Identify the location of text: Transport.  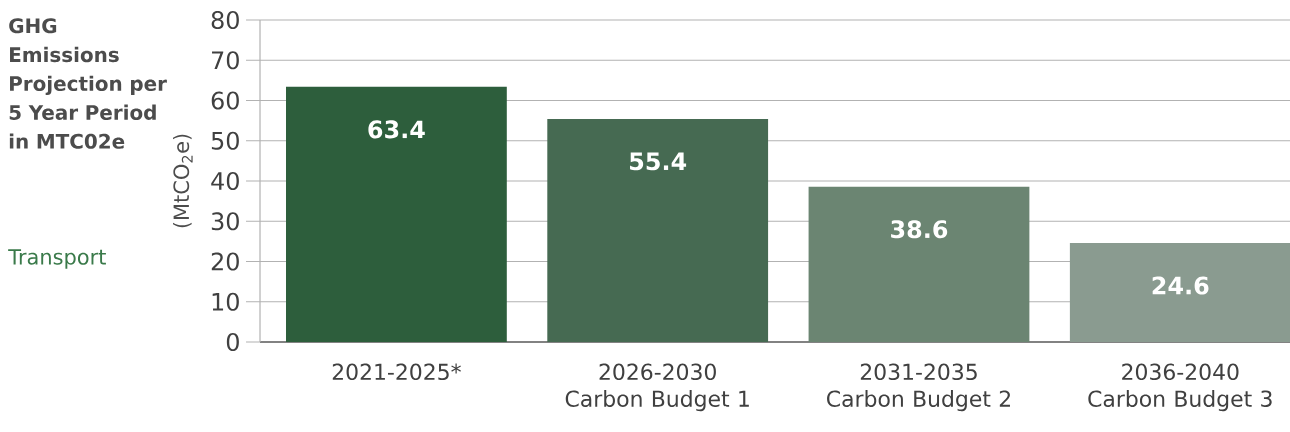
(57, 259).